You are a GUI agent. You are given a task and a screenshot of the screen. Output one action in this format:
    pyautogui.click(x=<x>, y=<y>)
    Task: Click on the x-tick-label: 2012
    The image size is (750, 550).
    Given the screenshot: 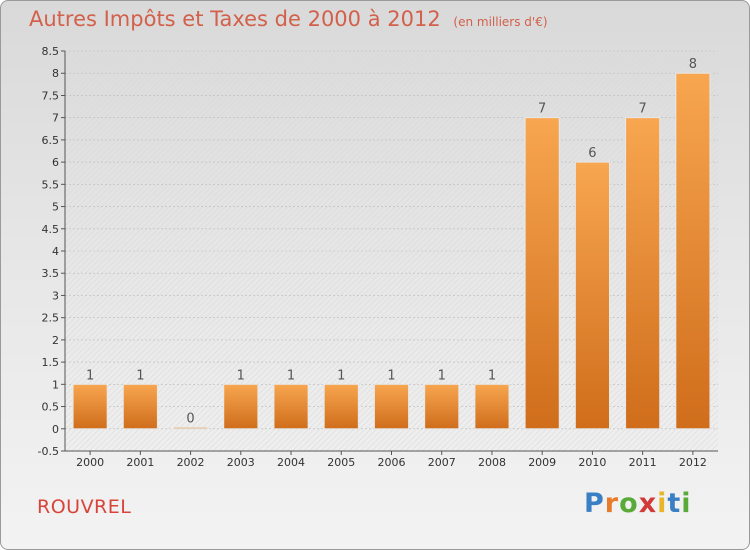 What is the action you would take?
    pyautogui.click(x=693, y=462)
    